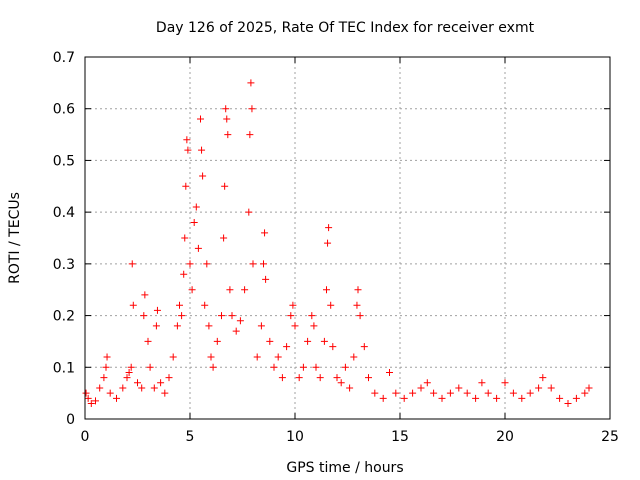 The image size is (640, 480). What do you see at coordinates (85, 437) in the screenshot?
I see `x-tick-label: 0` at bounding box center [85, 437].